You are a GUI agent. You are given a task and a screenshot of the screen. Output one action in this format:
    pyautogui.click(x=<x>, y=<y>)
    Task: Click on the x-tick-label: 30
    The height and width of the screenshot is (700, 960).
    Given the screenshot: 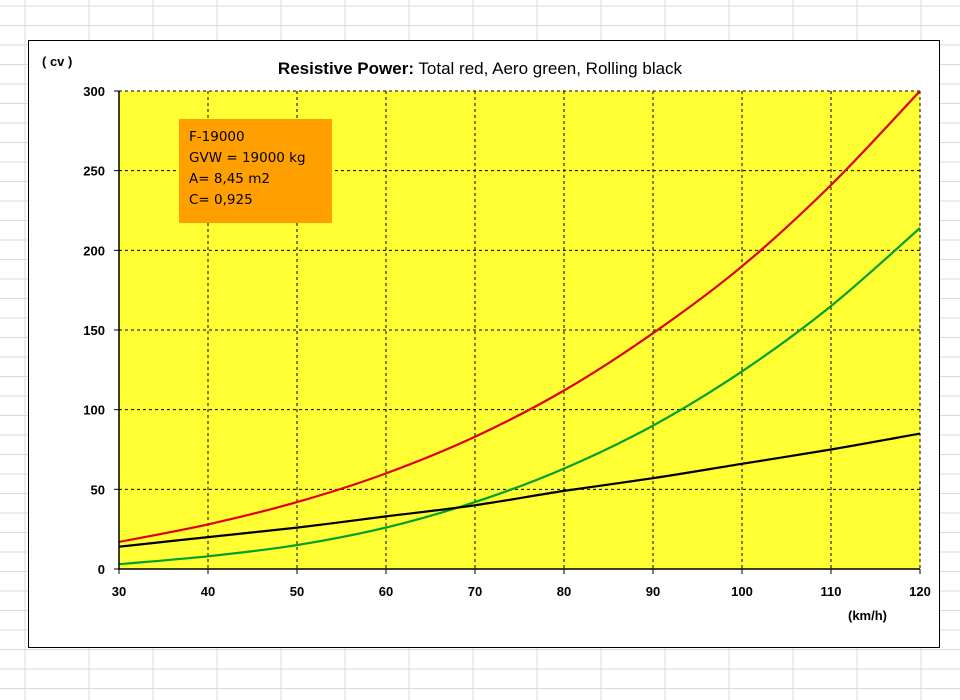 What is the action you would take?
    pyautogui.click(x=119, y=591)
    